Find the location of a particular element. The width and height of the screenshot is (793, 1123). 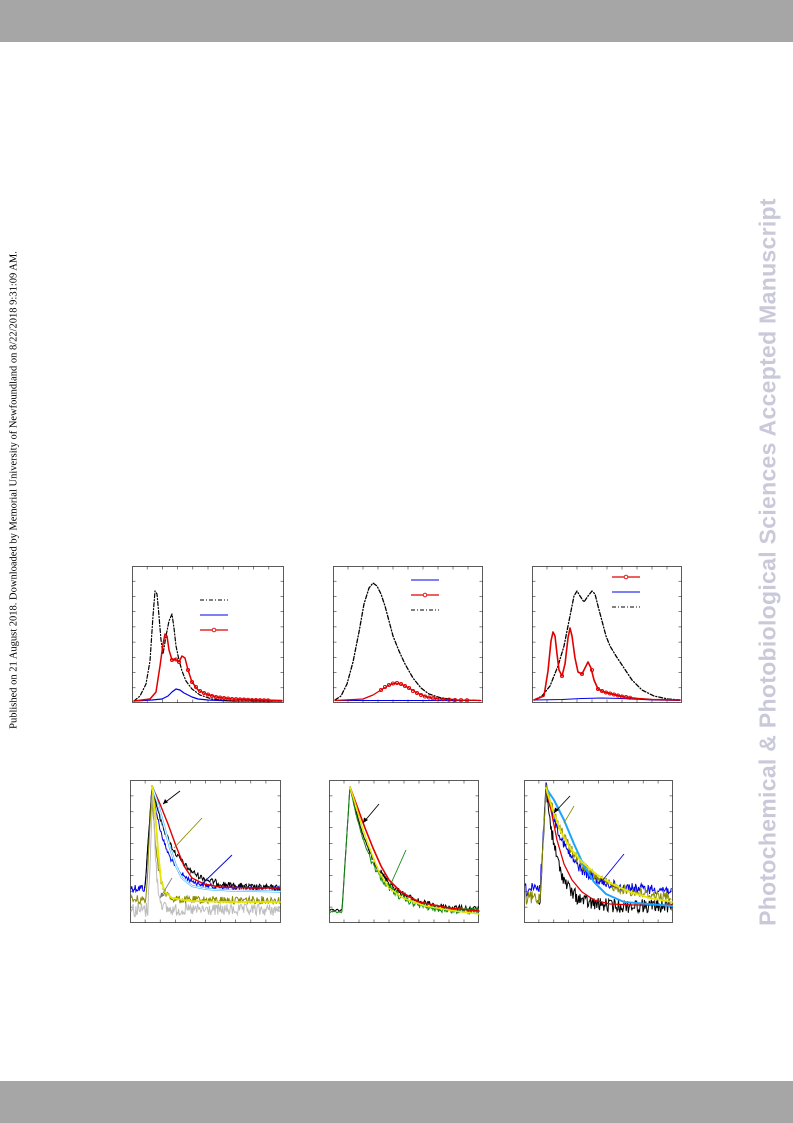

series-blue is located at coordinates (208, 695).